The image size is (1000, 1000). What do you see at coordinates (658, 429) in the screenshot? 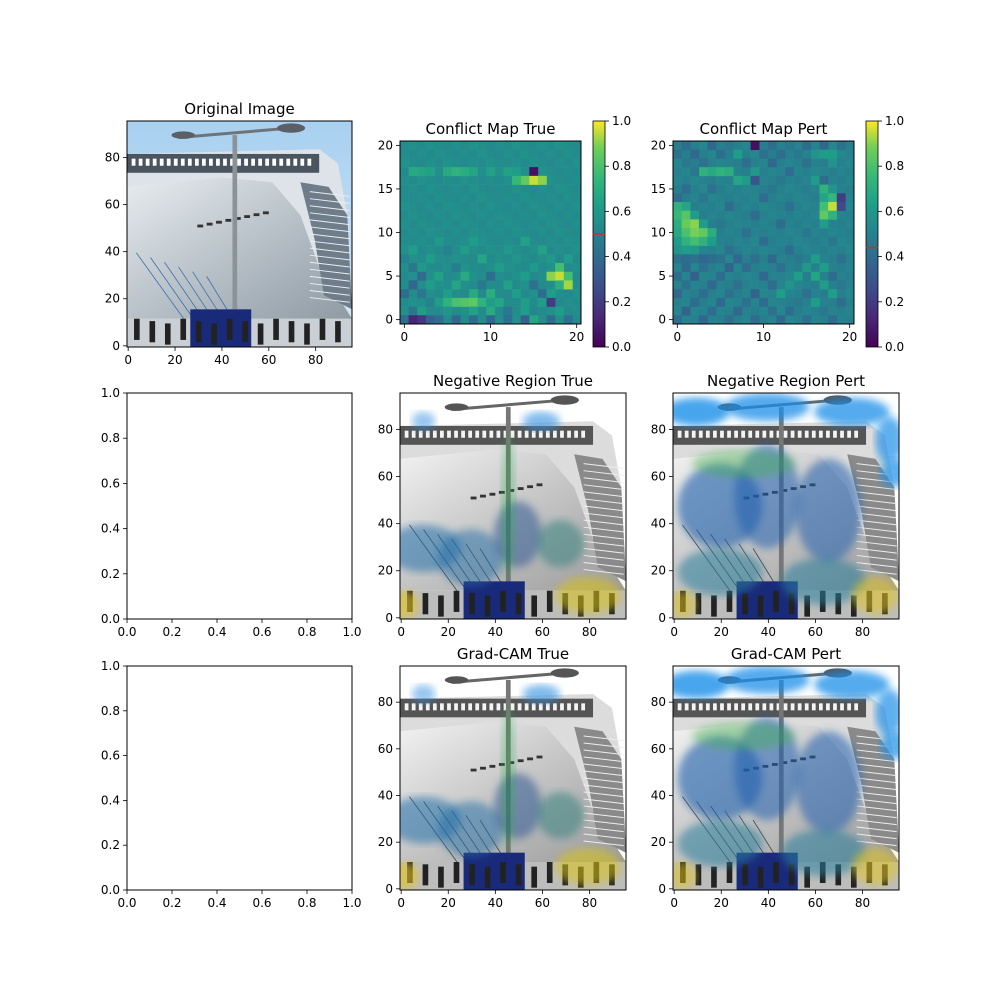
I see `y-tick-label: 80` at bounding box center [658, 429].